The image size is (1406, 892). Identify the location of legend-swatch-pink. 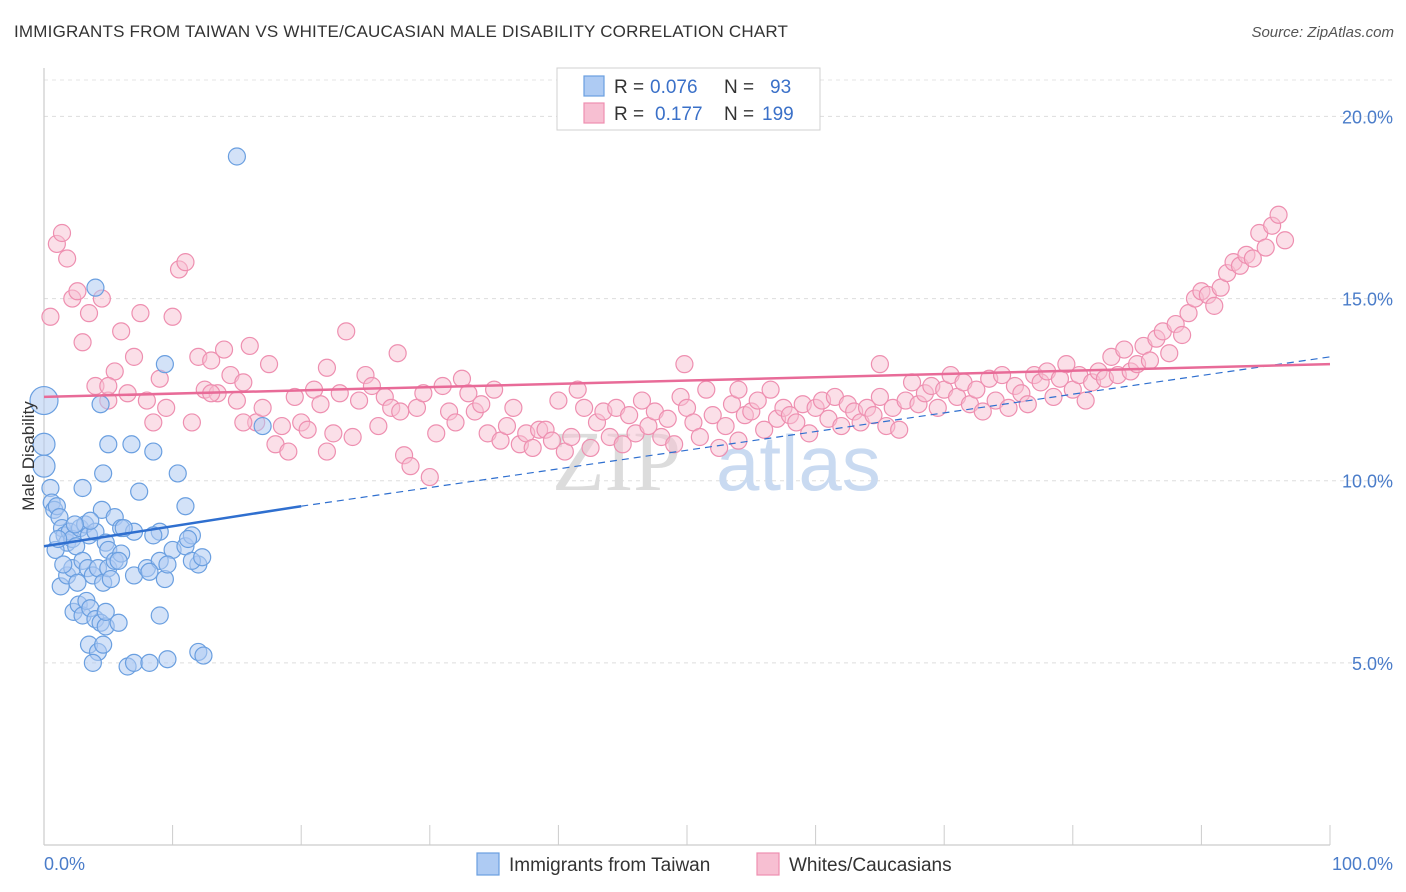
(594, 113).